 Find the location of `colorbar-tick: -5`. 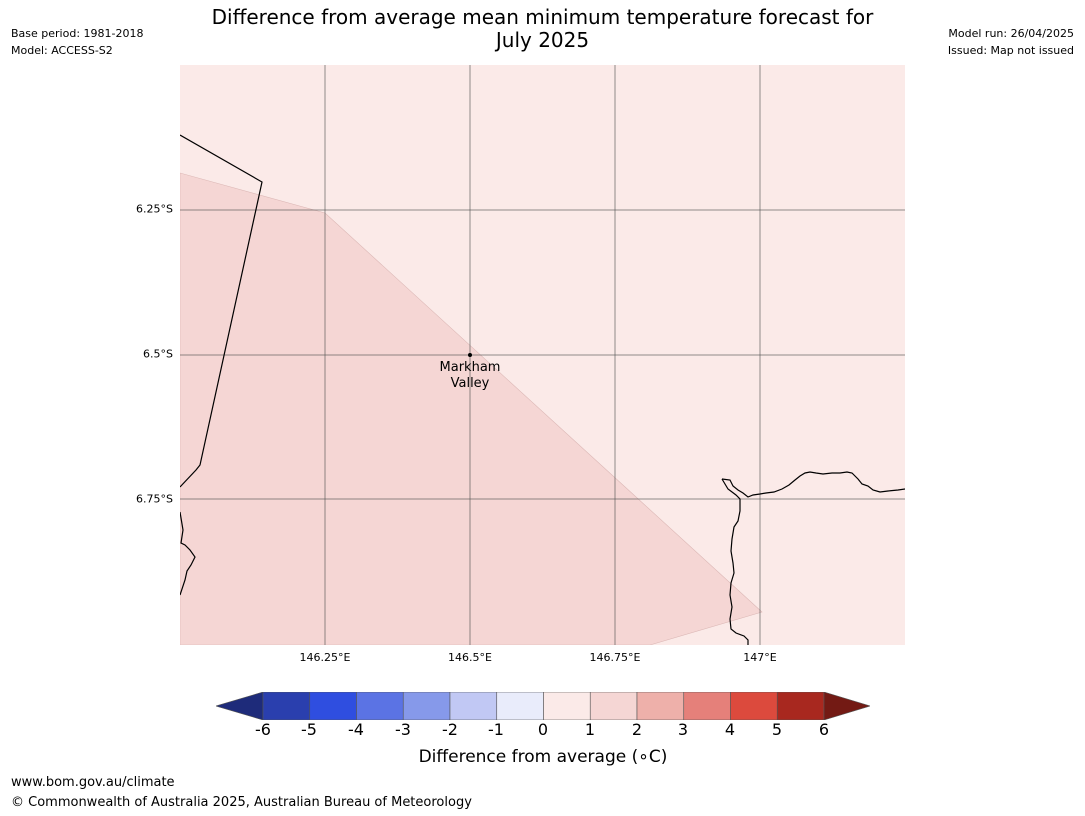

colorbar-tick: -5 is located at coordinates (309, 729).